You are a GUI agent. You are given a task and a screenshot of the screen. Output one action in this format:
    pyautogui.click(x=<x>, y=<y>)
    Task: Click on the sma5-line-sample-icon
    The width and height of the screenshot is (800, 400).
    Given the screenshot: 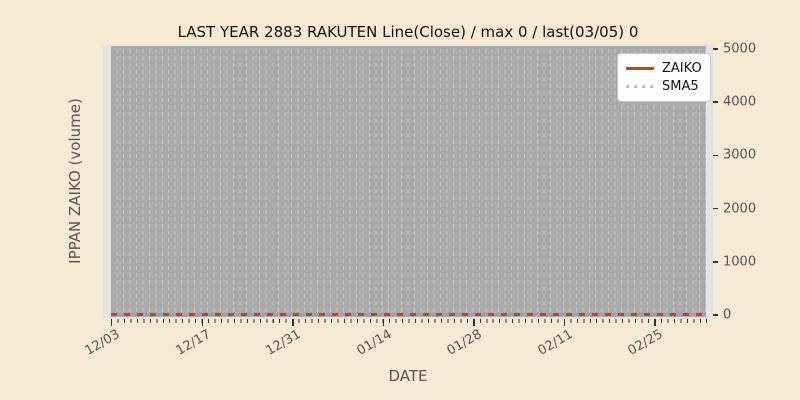 What is the action you would take?
    pyautogui.click(x=640, y=86)
    